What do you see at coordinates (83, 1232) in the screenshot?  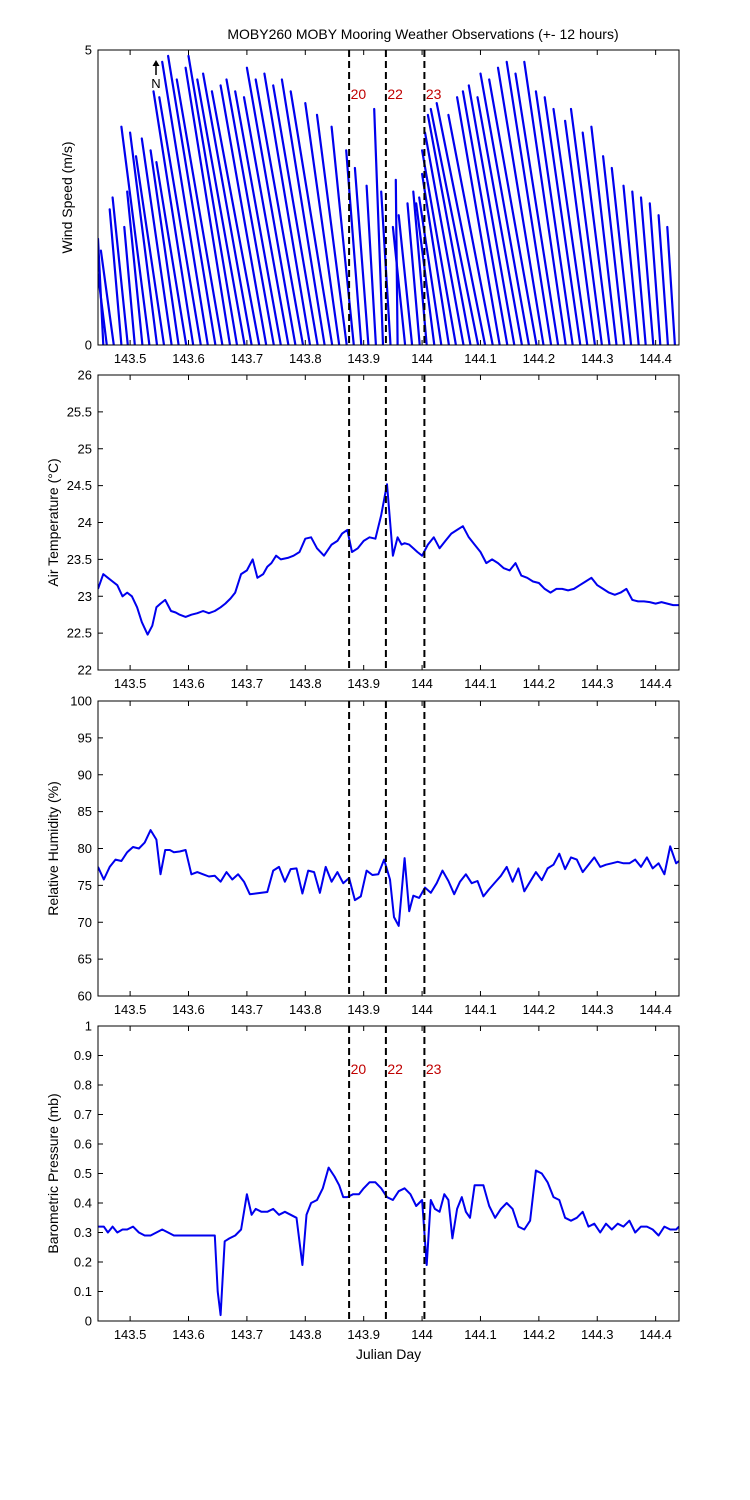 I see `y-tick-label: 0.3` at bounding box center [83, 1232].